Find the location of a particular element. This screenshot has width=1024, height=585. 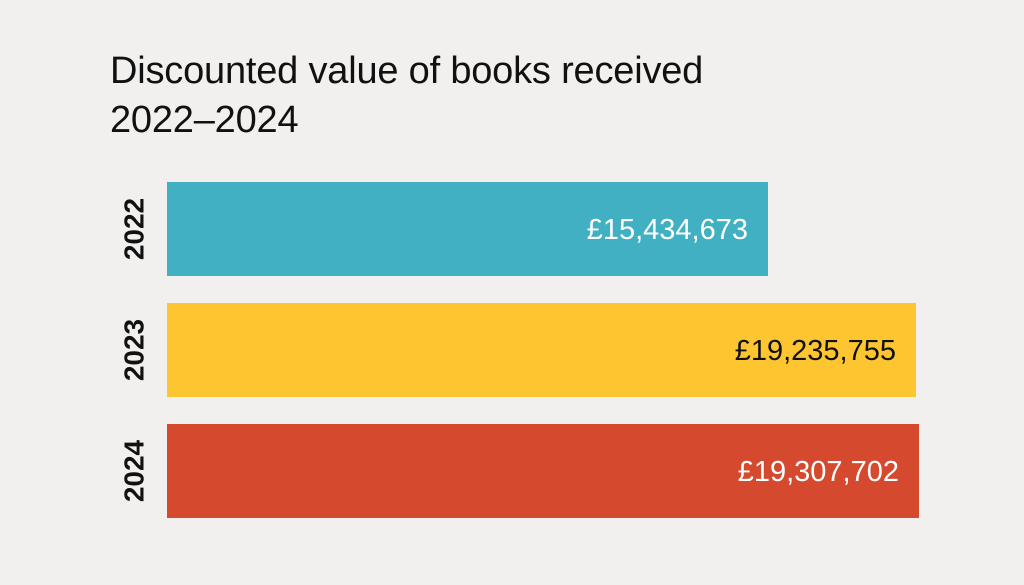

bar-2022 is located at coordinates (467, 229).